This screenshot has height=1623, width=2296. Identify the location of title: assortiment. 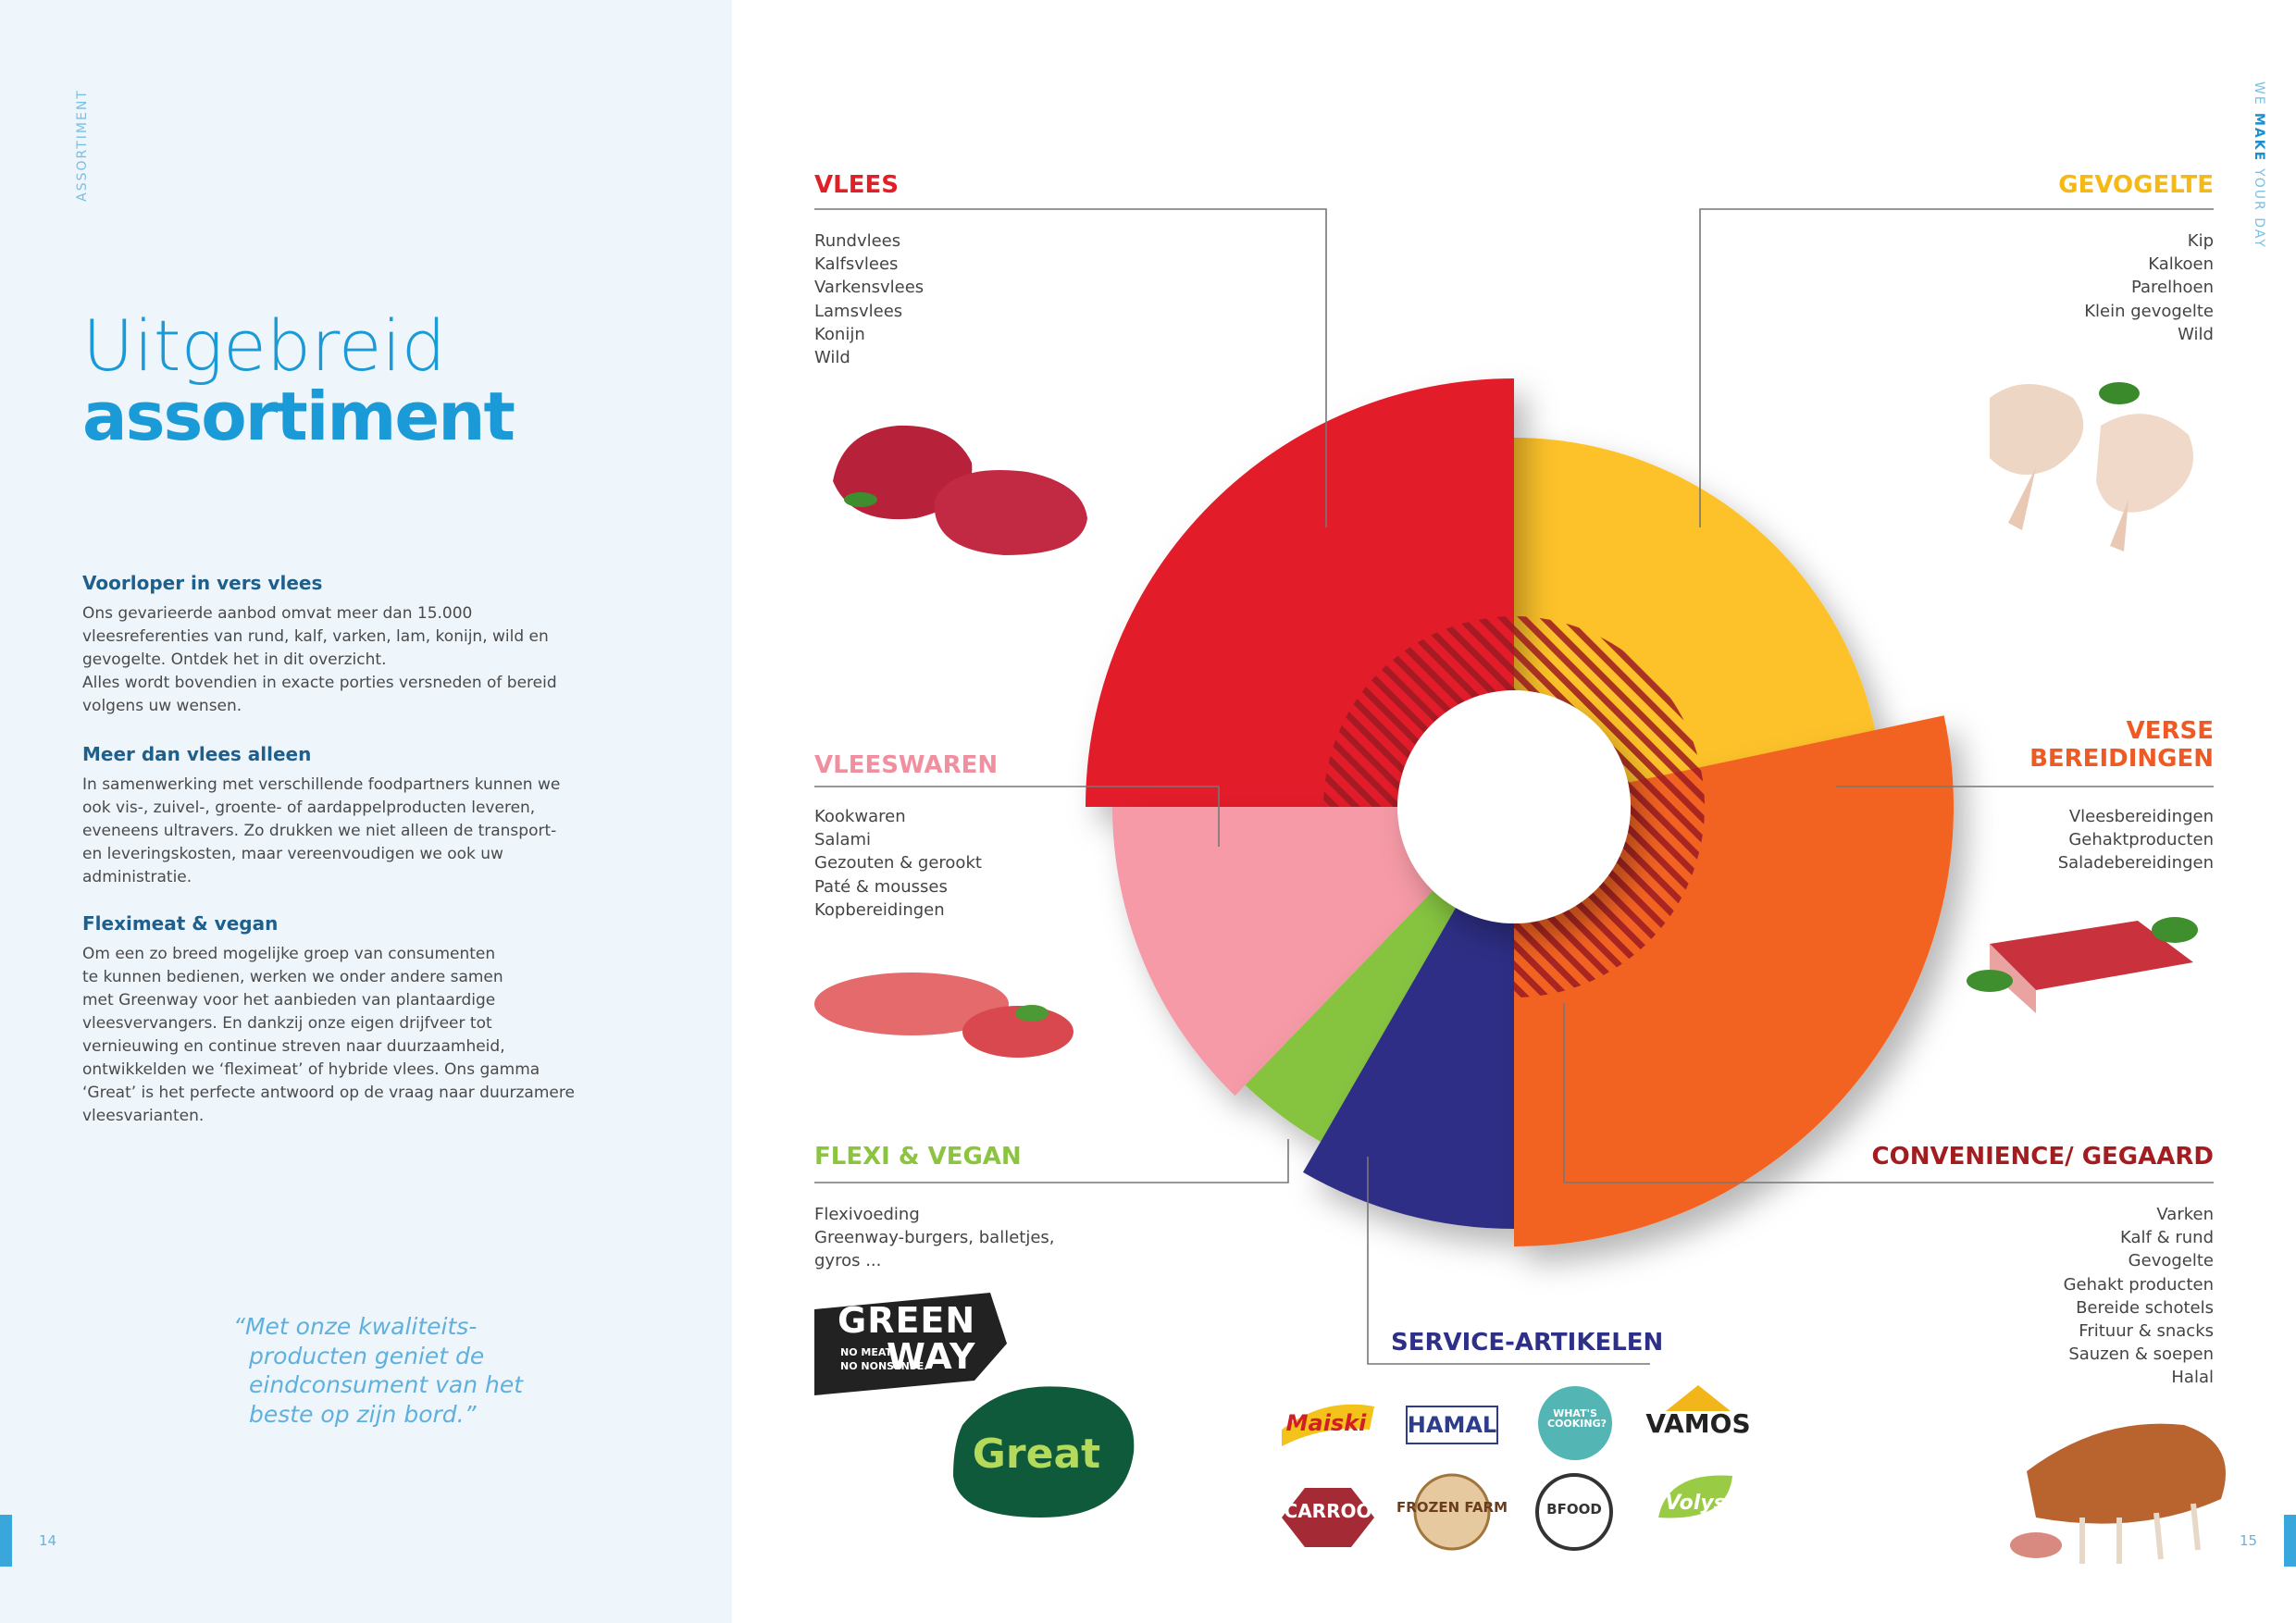
(298, 416).